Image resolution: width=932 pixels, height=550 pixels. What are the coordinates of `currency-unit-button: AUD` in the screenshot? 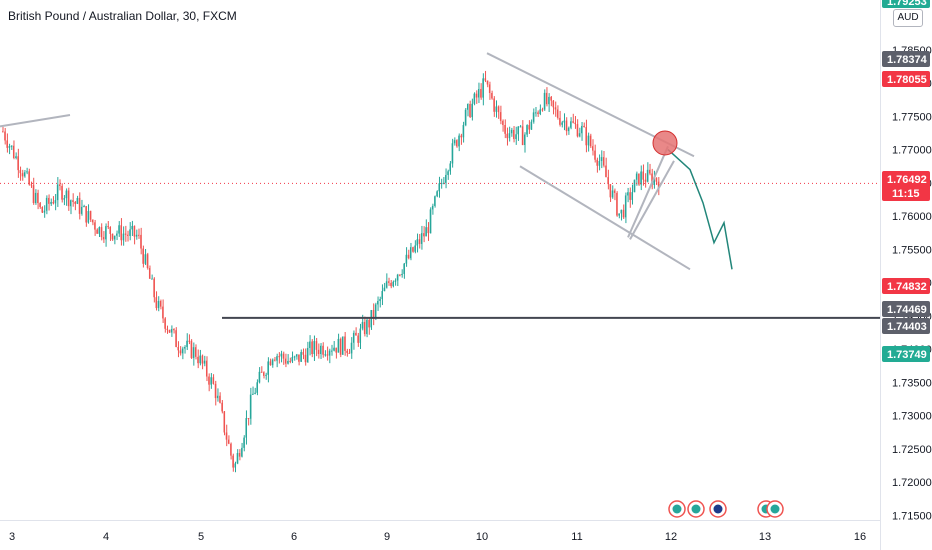 It's located at (908, 18).